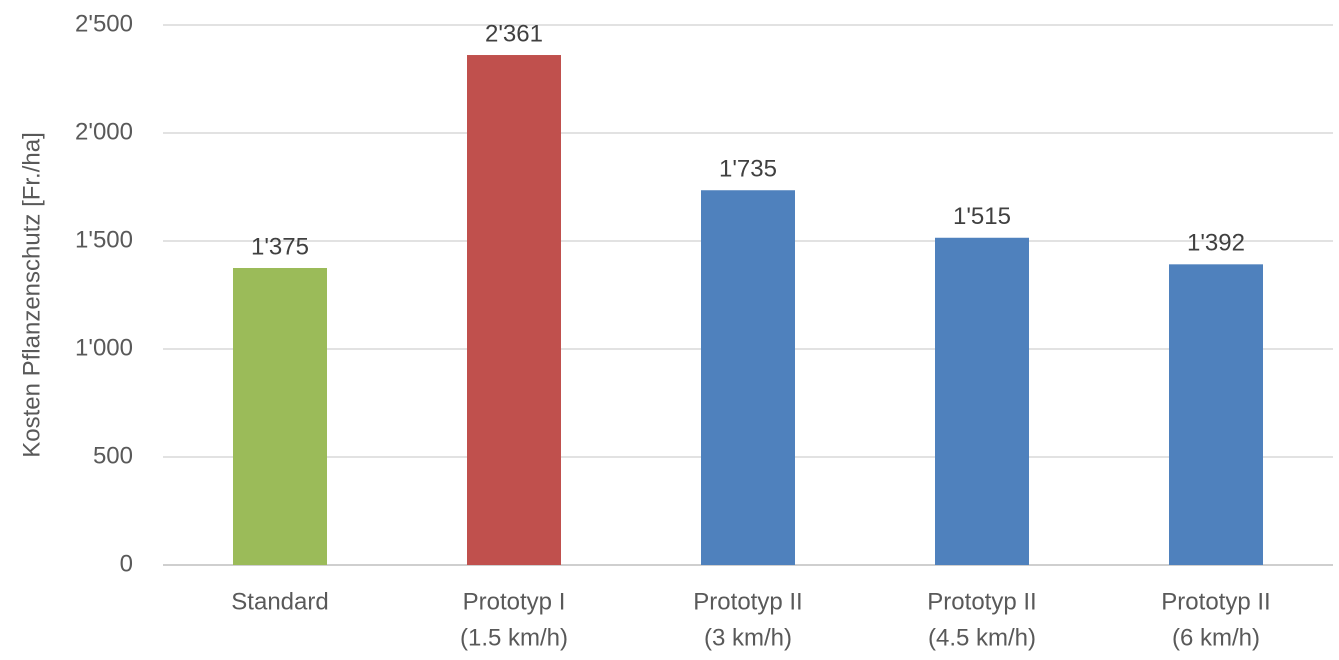 The image size is (1339, 660). I want to click on y-tick-label: 1'000, so click(104, 347).